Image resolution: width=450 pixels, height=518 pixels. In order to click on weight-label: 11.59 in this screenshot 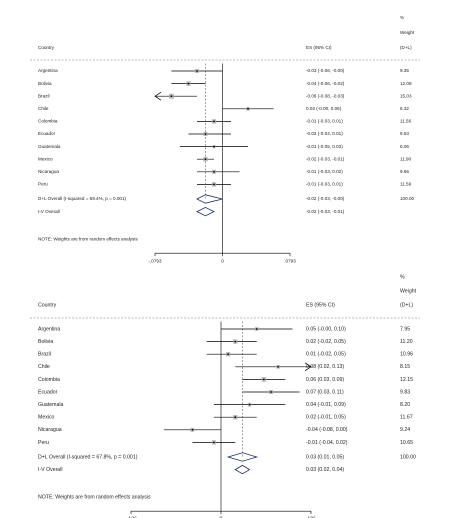, I will do `click(406, 184)`.